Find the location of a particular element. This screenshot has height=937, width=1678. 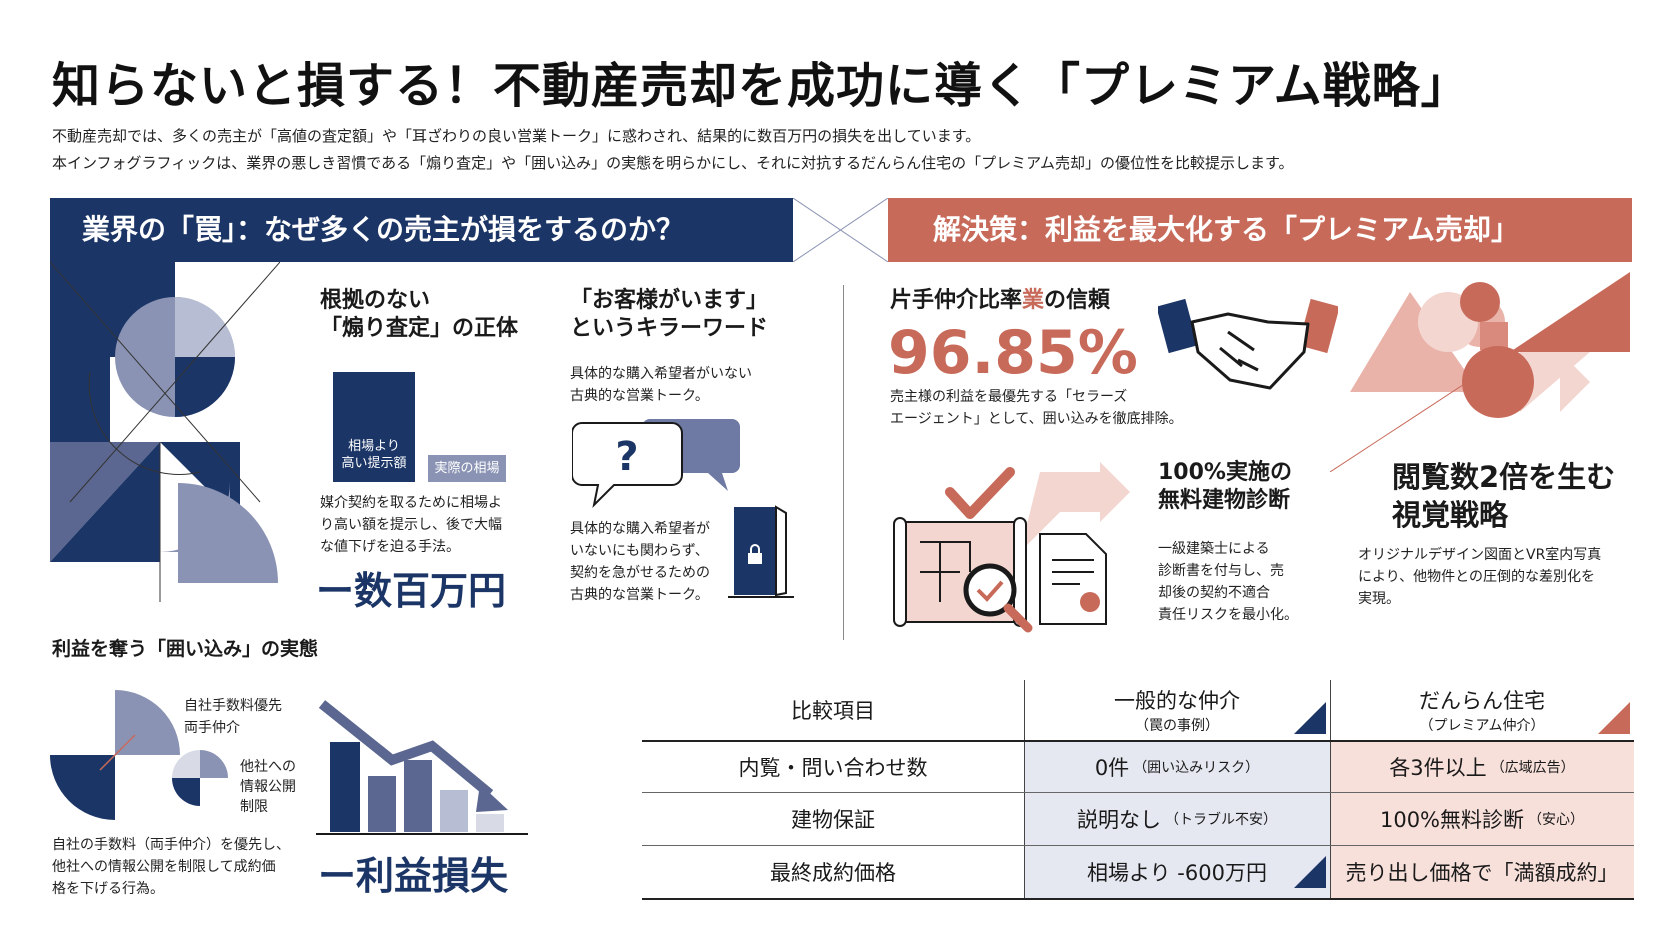

page-title: 知らないと損する！不動産売却を成功に導く「プレミアム戦略」 is located at coordinates (761, 86).